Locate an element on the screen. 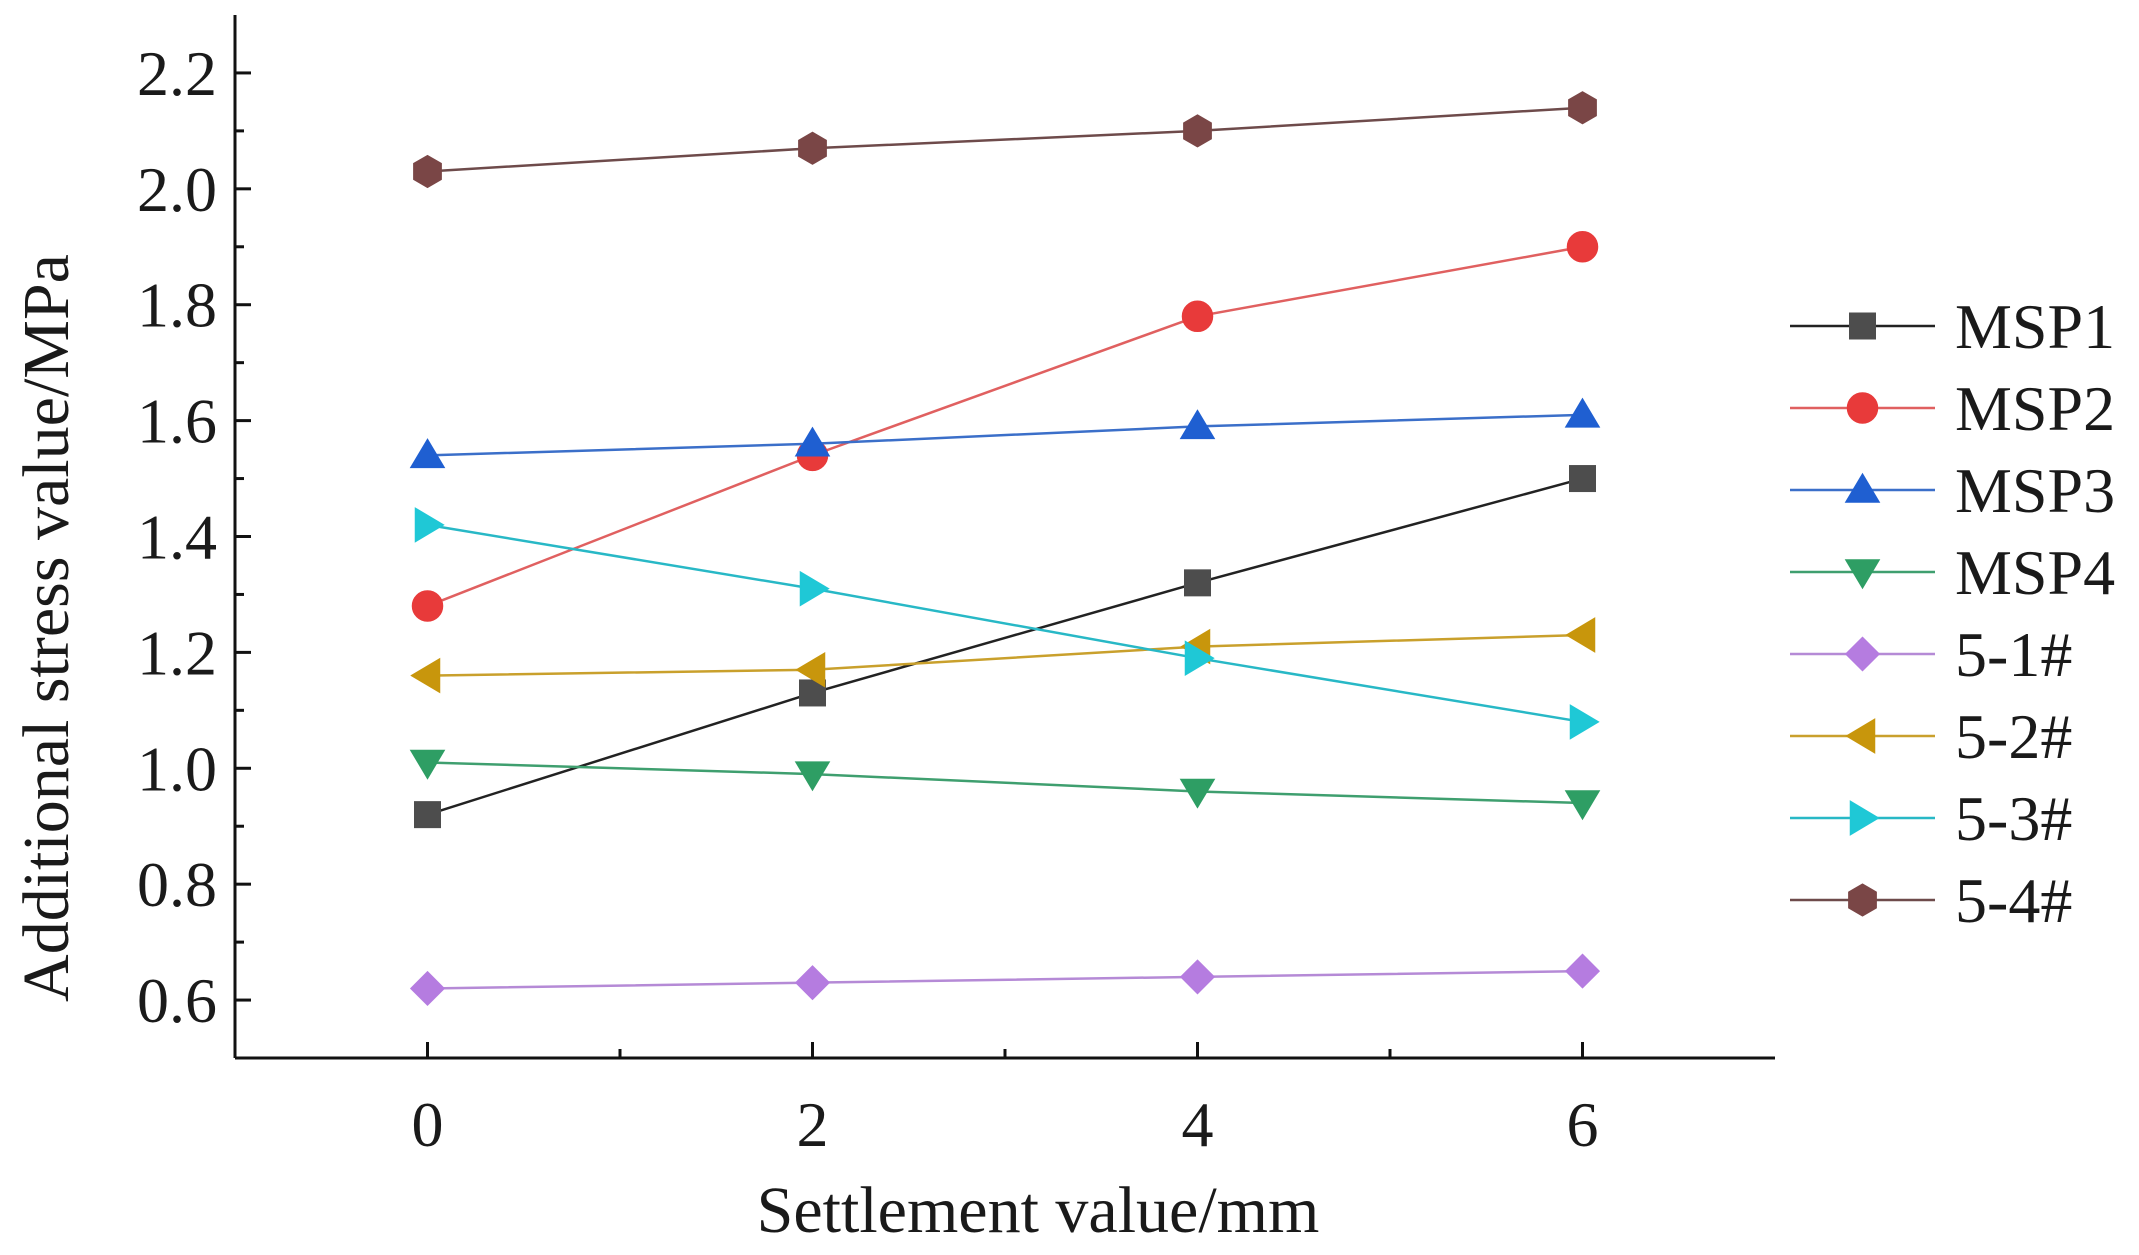  legend-label: 5-1# is located at coordinates (2013, 654).